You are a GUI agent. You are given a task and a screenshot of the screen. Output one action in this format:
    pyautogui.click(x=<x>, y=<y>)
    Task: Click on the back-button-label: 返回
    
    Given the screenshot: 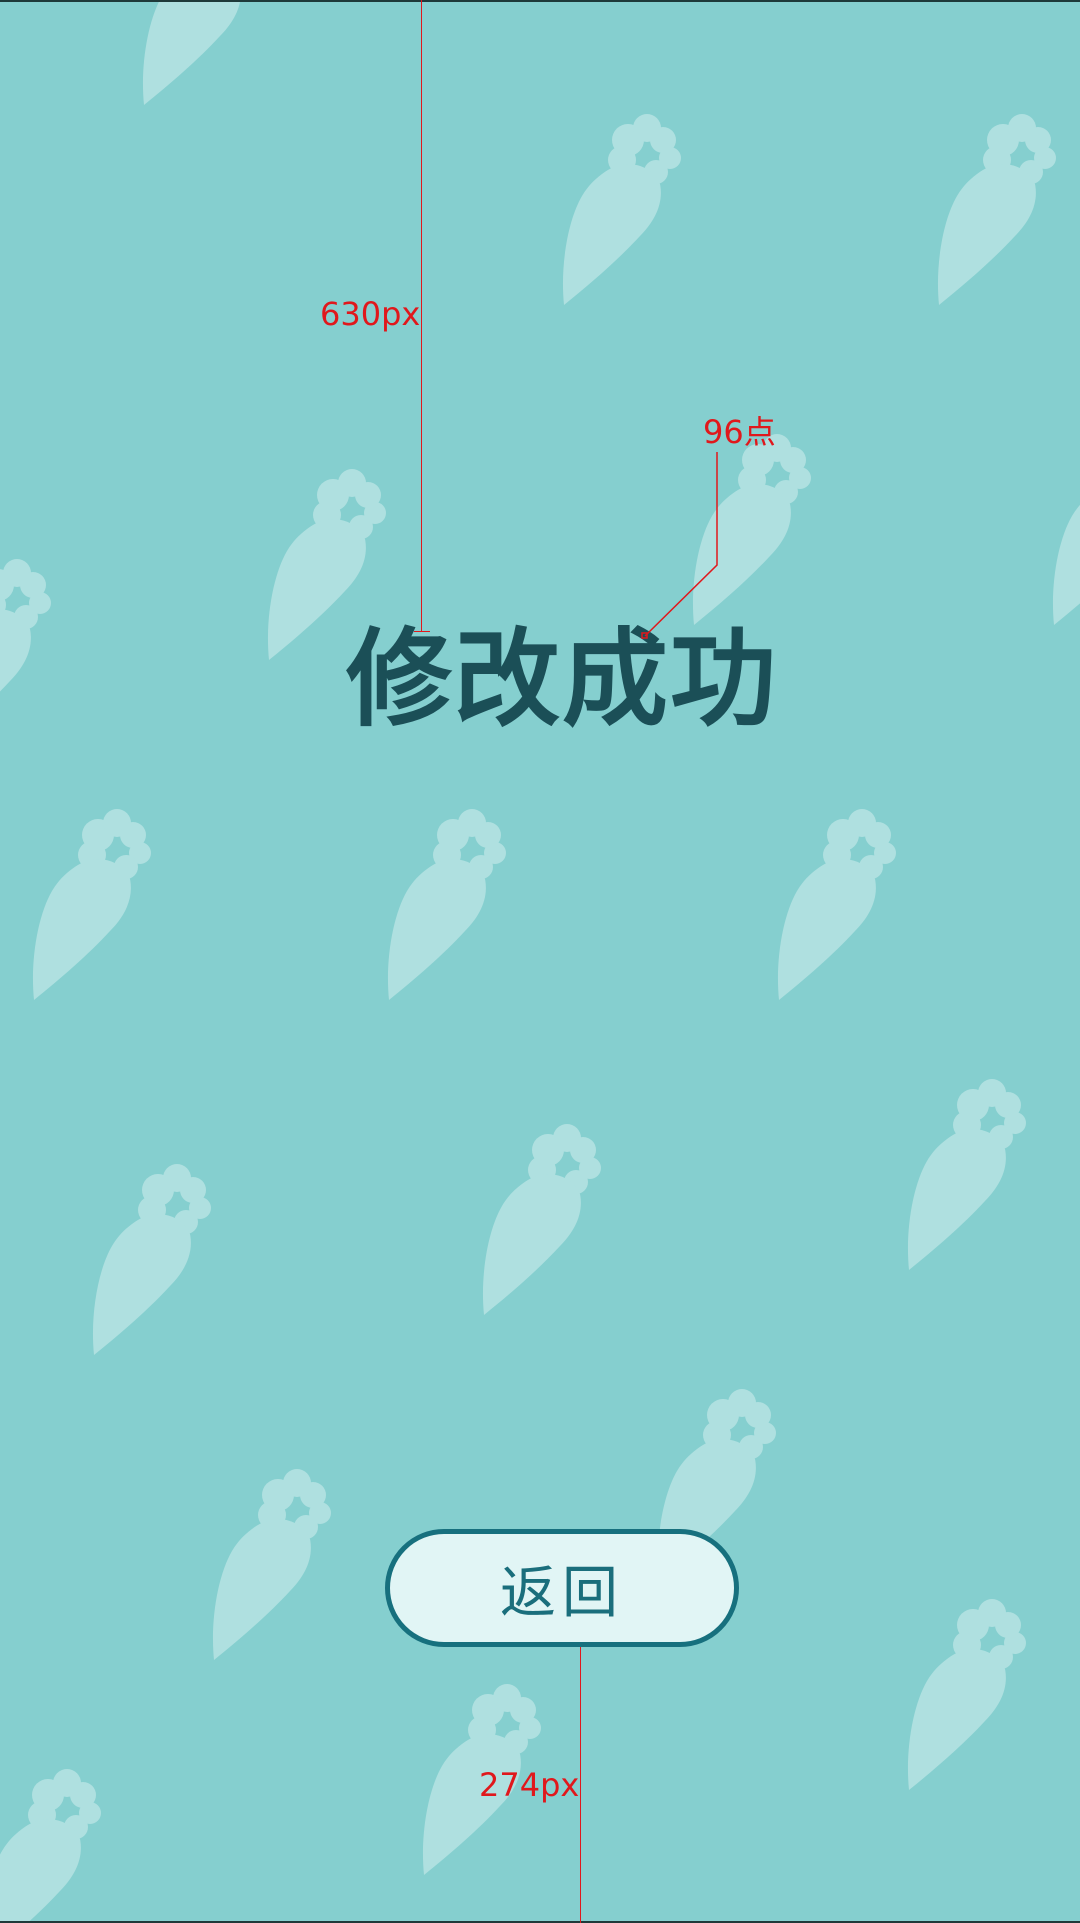 What is the action you would take?
    pyautogui.click(x=562, y=1593)
    